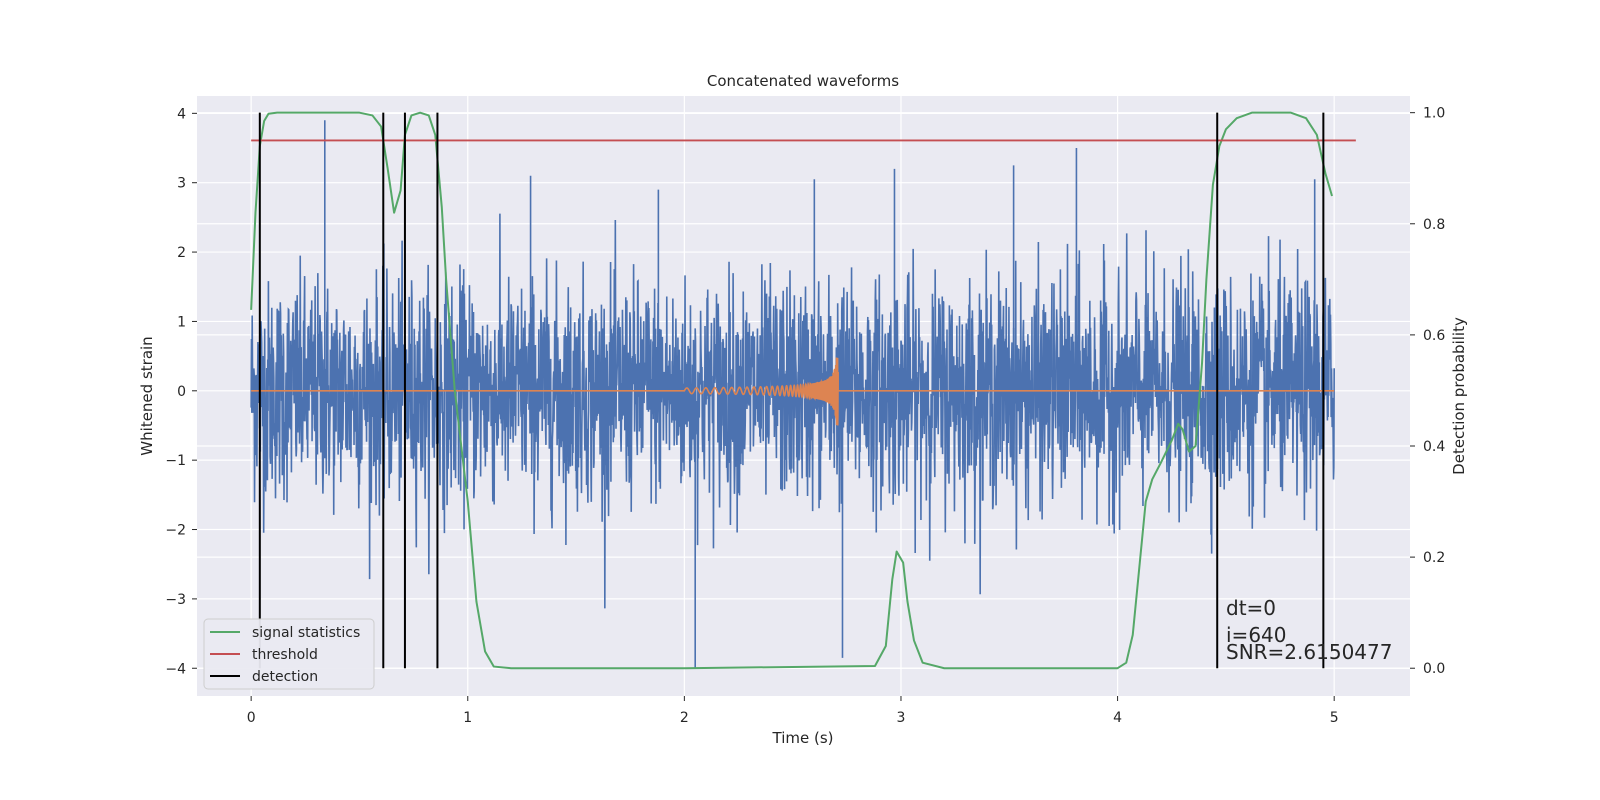  What do you see at coordinates (175, 669) in the screenshot?
I see `y-left-tick-label: −4` at bounding box center [175, 669].